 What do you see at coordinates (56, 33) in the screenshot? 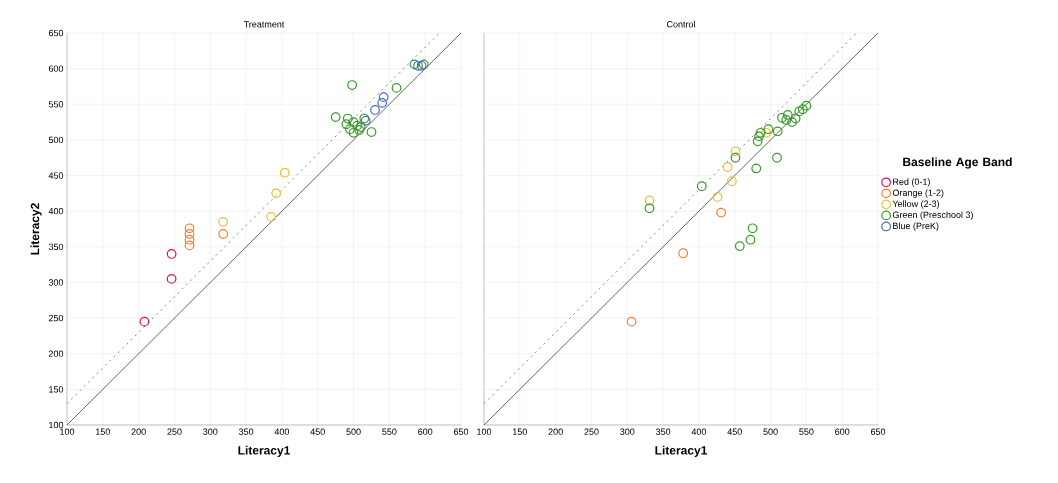
I see `y-tick-label: 650` at bounding box center [56, 33].